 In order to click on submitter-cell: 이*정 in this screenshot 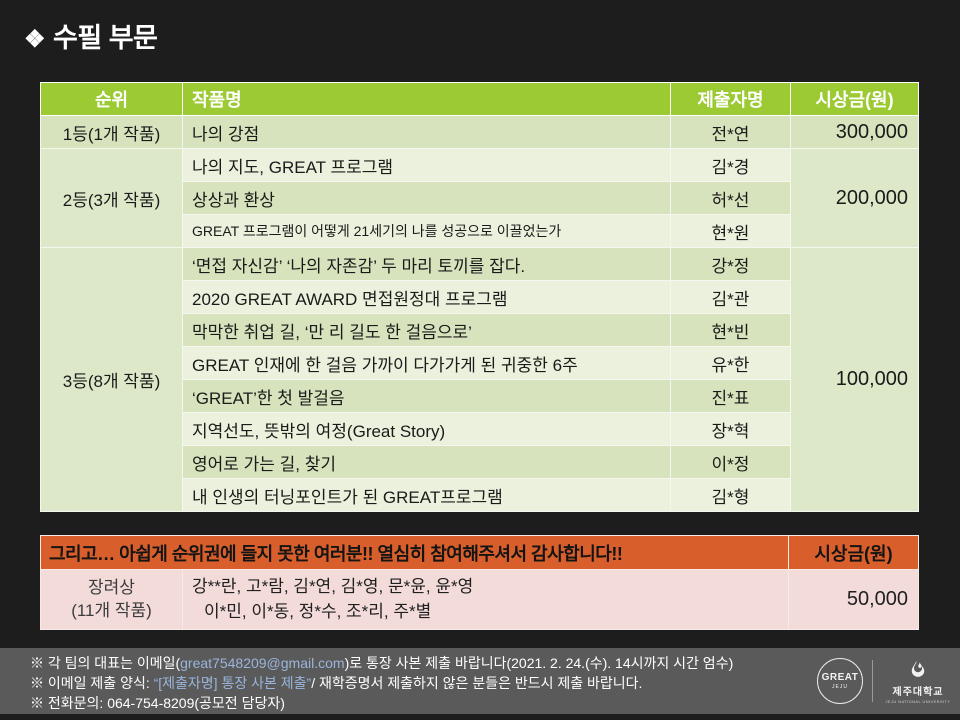, I will do `click(730, 462)`.